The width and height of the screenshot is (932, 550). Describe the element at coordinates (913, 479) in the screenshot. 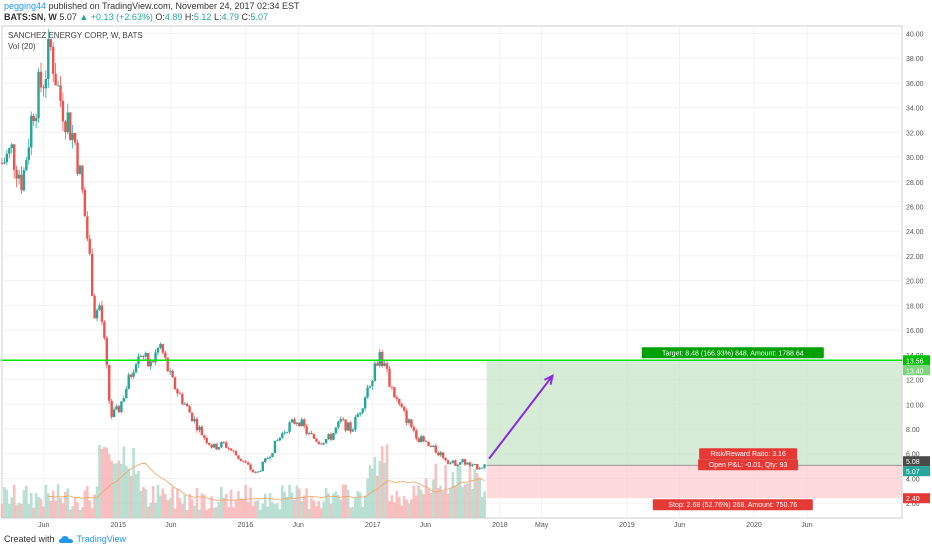

I see `y-tick-label: 4.00` at that location.